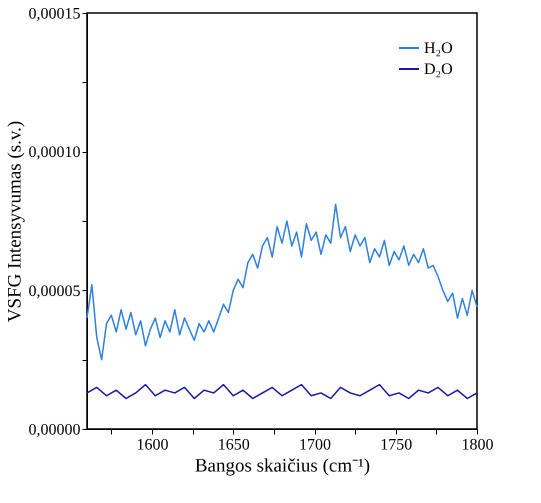  Describe the element at coordinates (234, 445) in the screenshot. I see `x-tick-label: 1650` at that location.